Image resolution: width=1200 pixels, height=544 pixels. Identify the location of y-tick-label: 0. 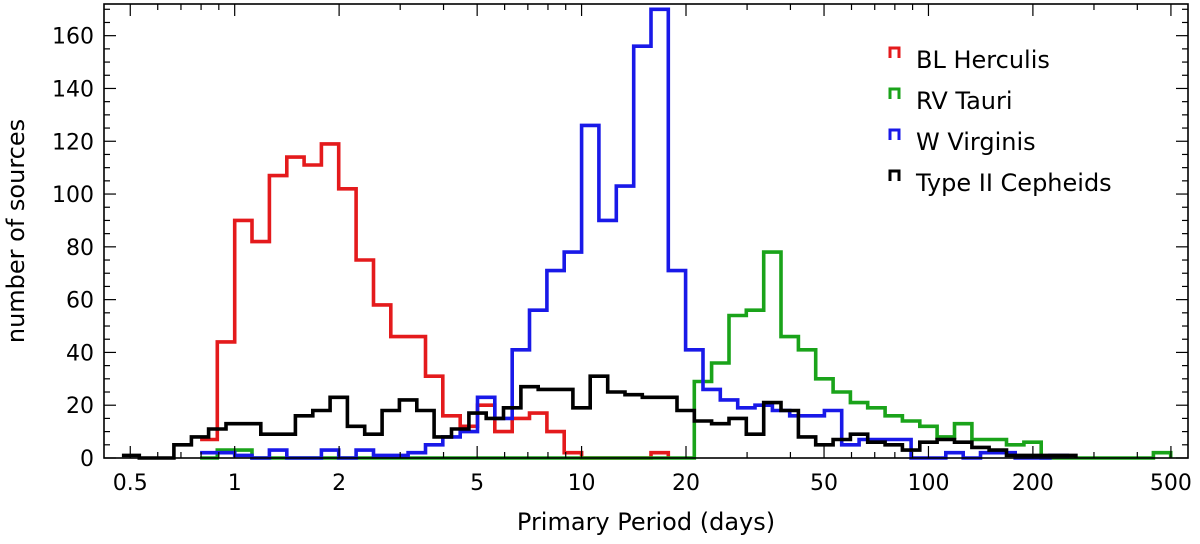
(87, 459).